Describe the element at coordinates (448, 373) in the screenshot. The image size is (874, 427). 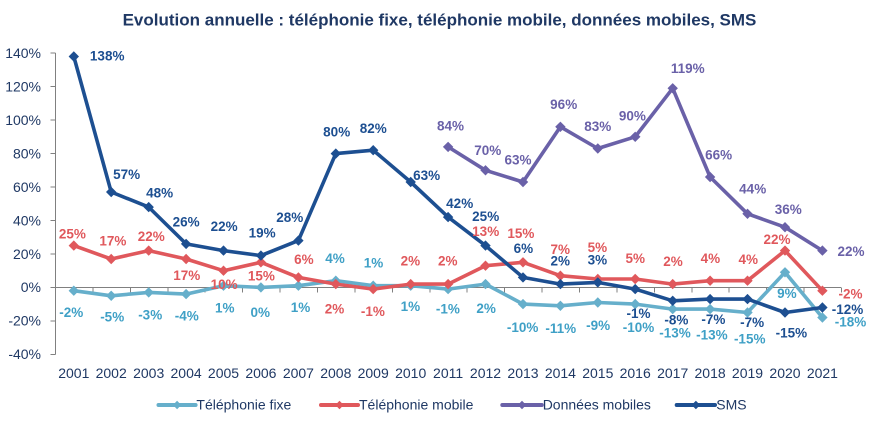
I see `svg-text: 2011` at that location.